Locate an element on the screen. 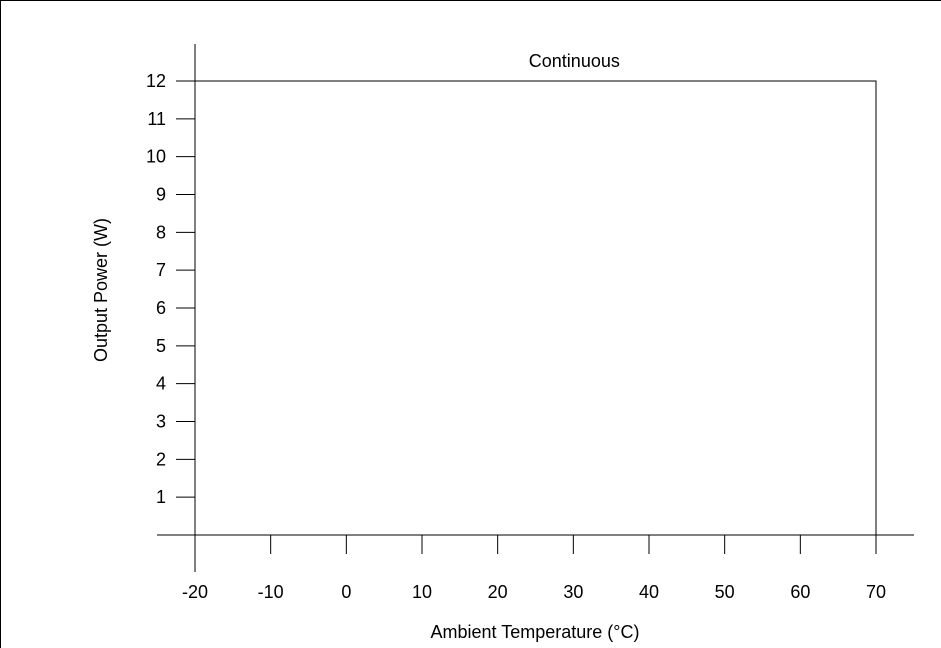 The height and width of the screenshot is (648, 941). x-tick-label: 60 is located at coordinates (800, 592).